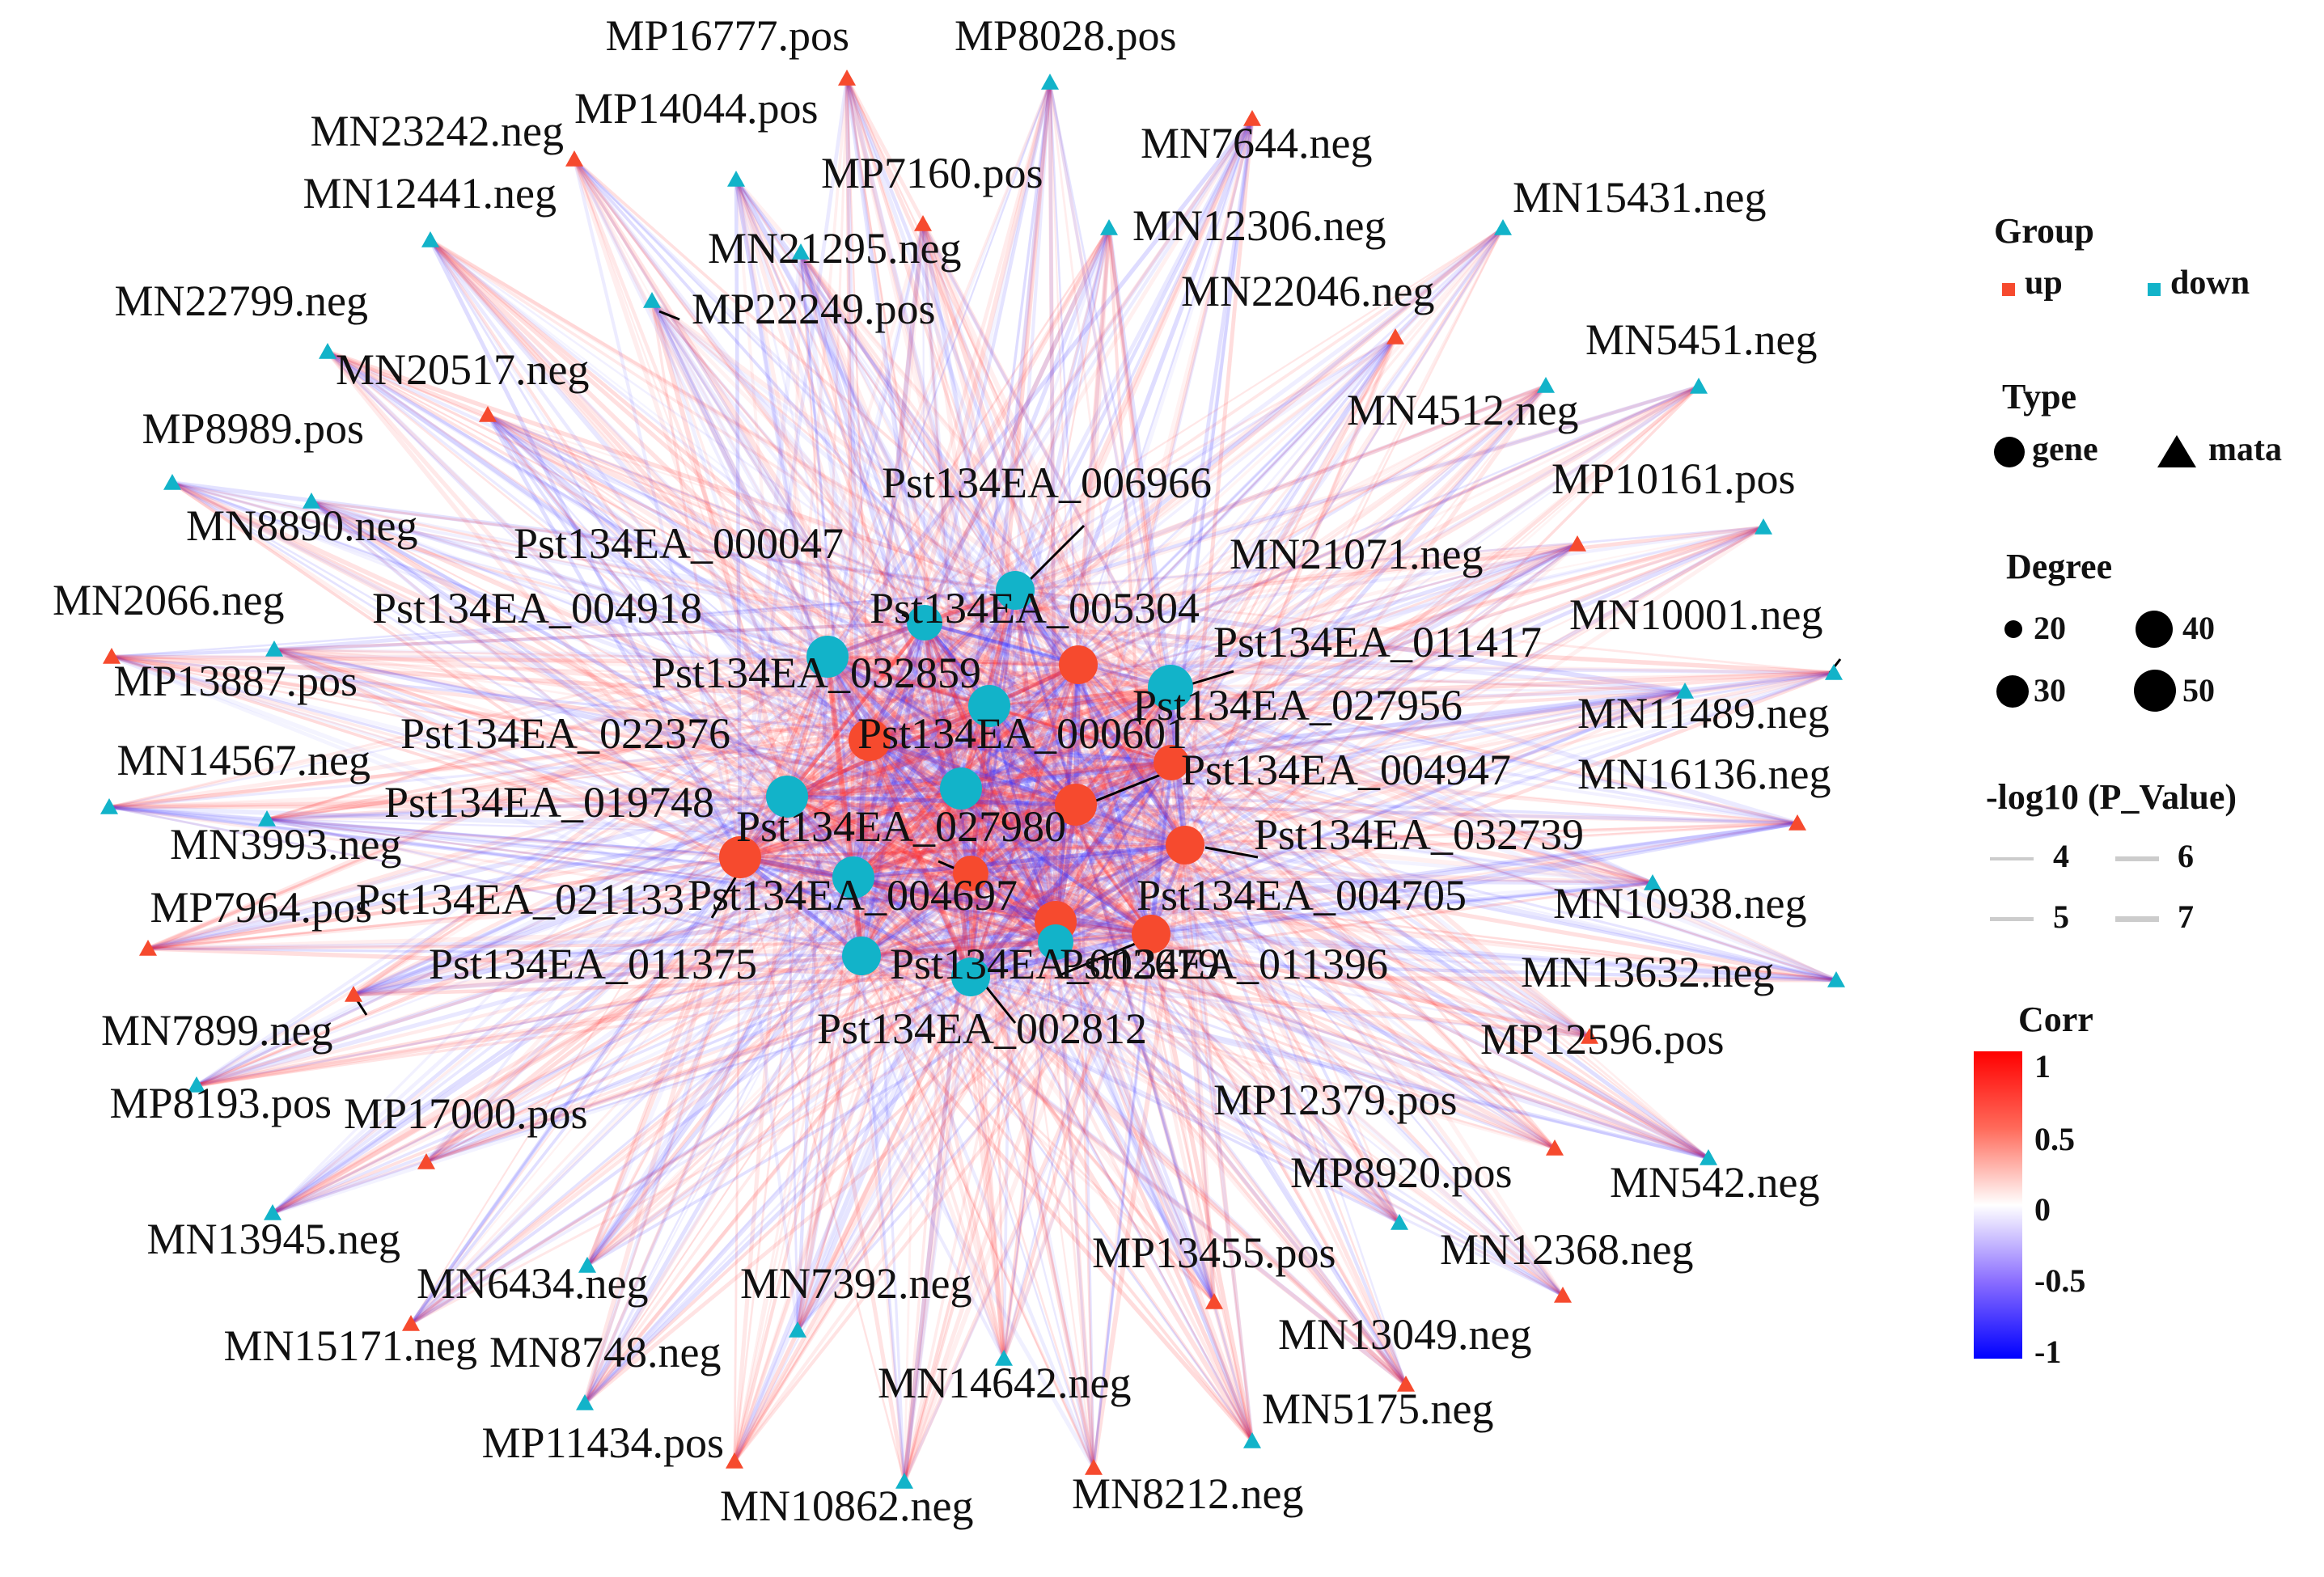 The image size is (2324, 1577). What do you see at coordinates (2044, 231) in the screenshot?
I see `legend-group-title: Group` at bounding box center [2044, 231].